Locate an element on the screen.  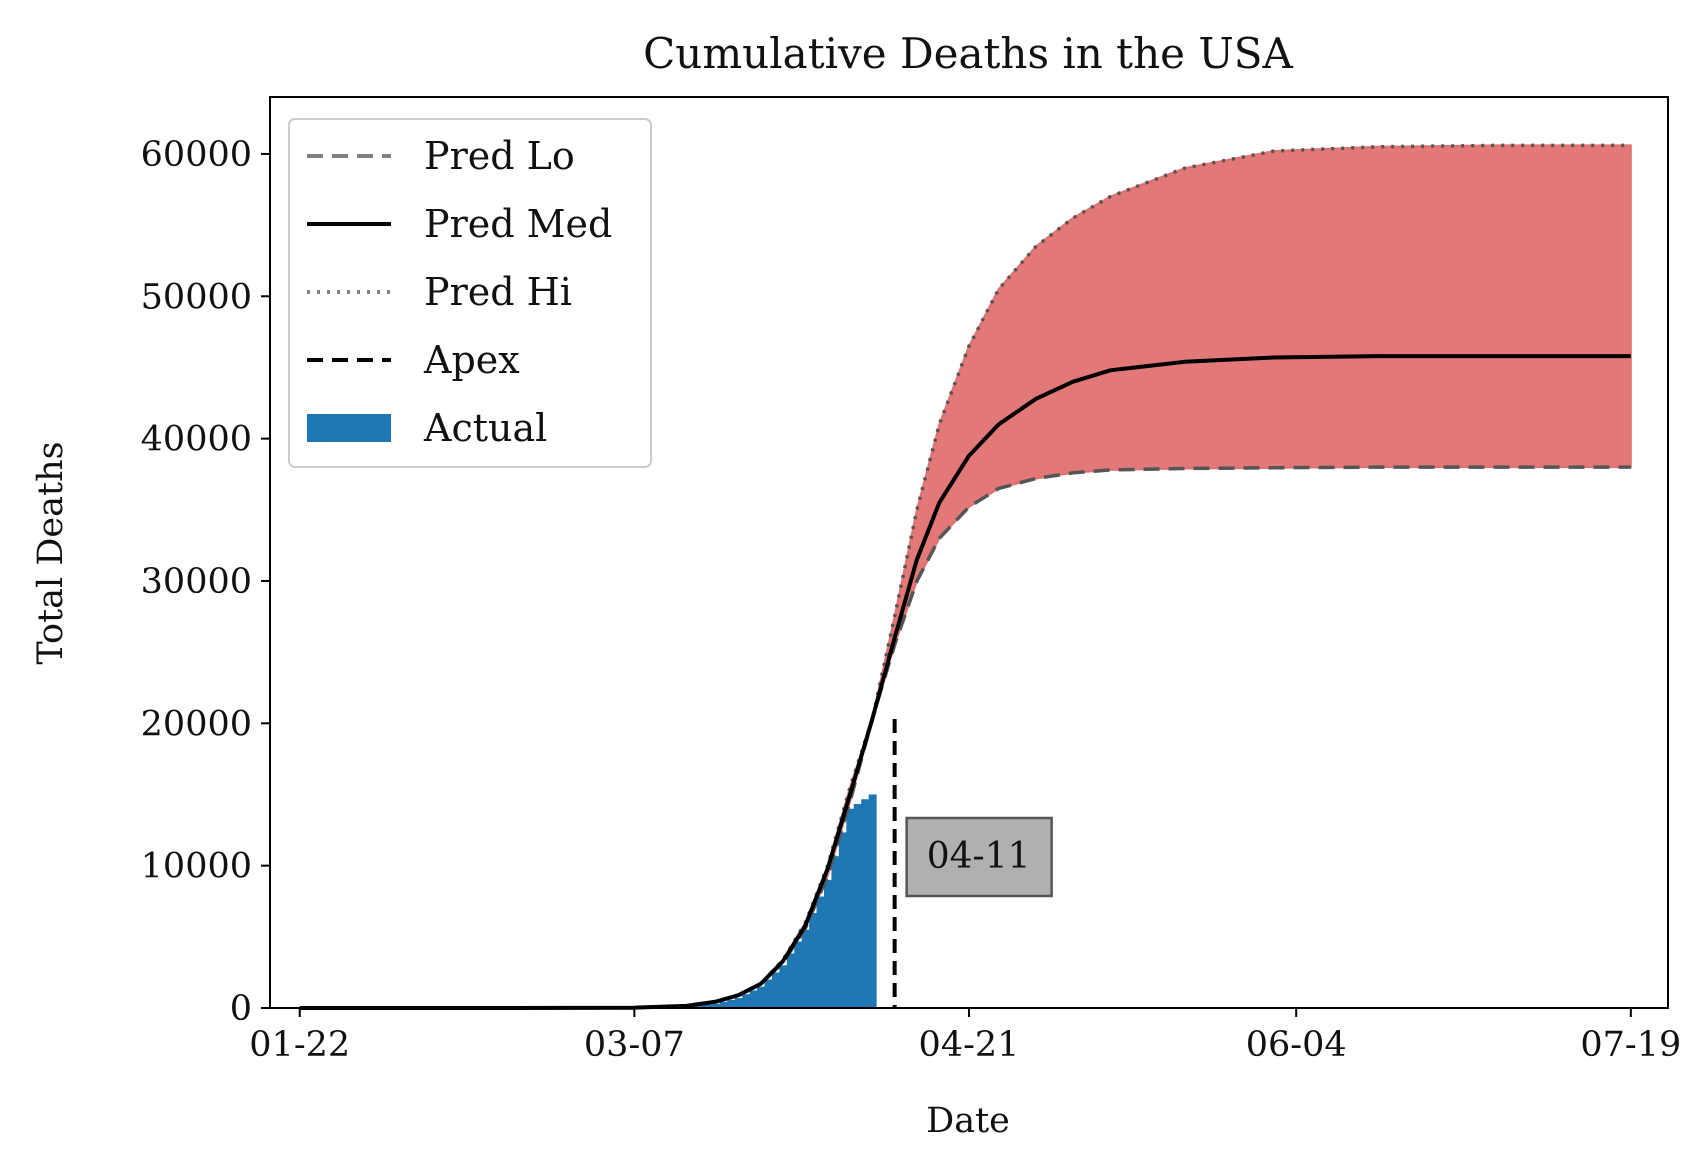
y-tick-label: 50000 is located at coordinates (196, 297).